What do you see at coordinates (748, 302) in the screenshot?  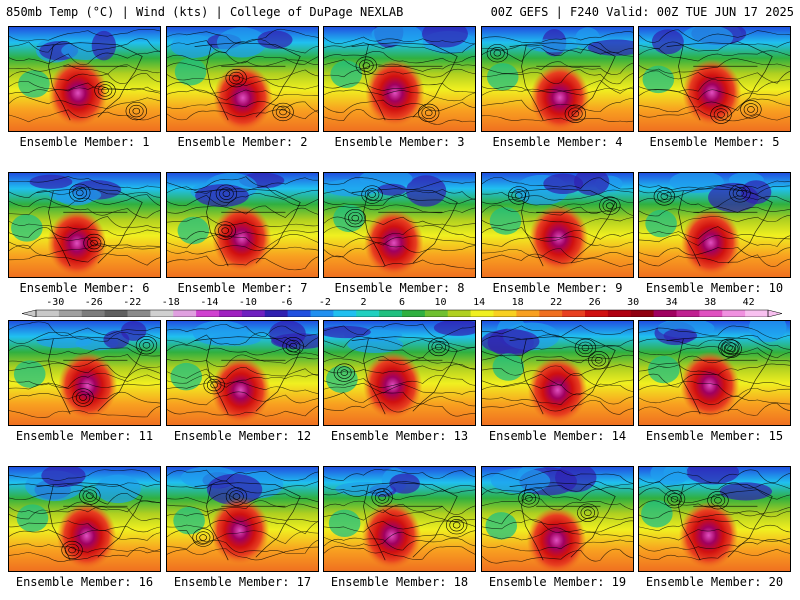 I see `colorbar-tick-label: 42` at bounding box center [748, 302].